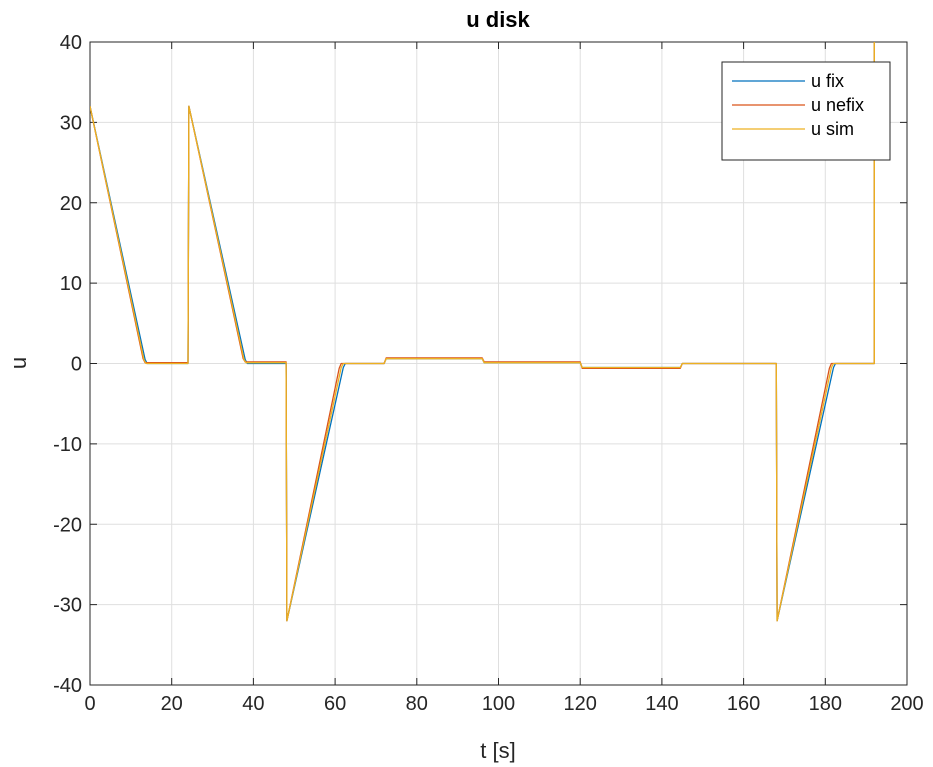 Image resolution: width=933 pixels, height=767 pixels. I want to click on x-tick-label: 40, so click(253, 704).